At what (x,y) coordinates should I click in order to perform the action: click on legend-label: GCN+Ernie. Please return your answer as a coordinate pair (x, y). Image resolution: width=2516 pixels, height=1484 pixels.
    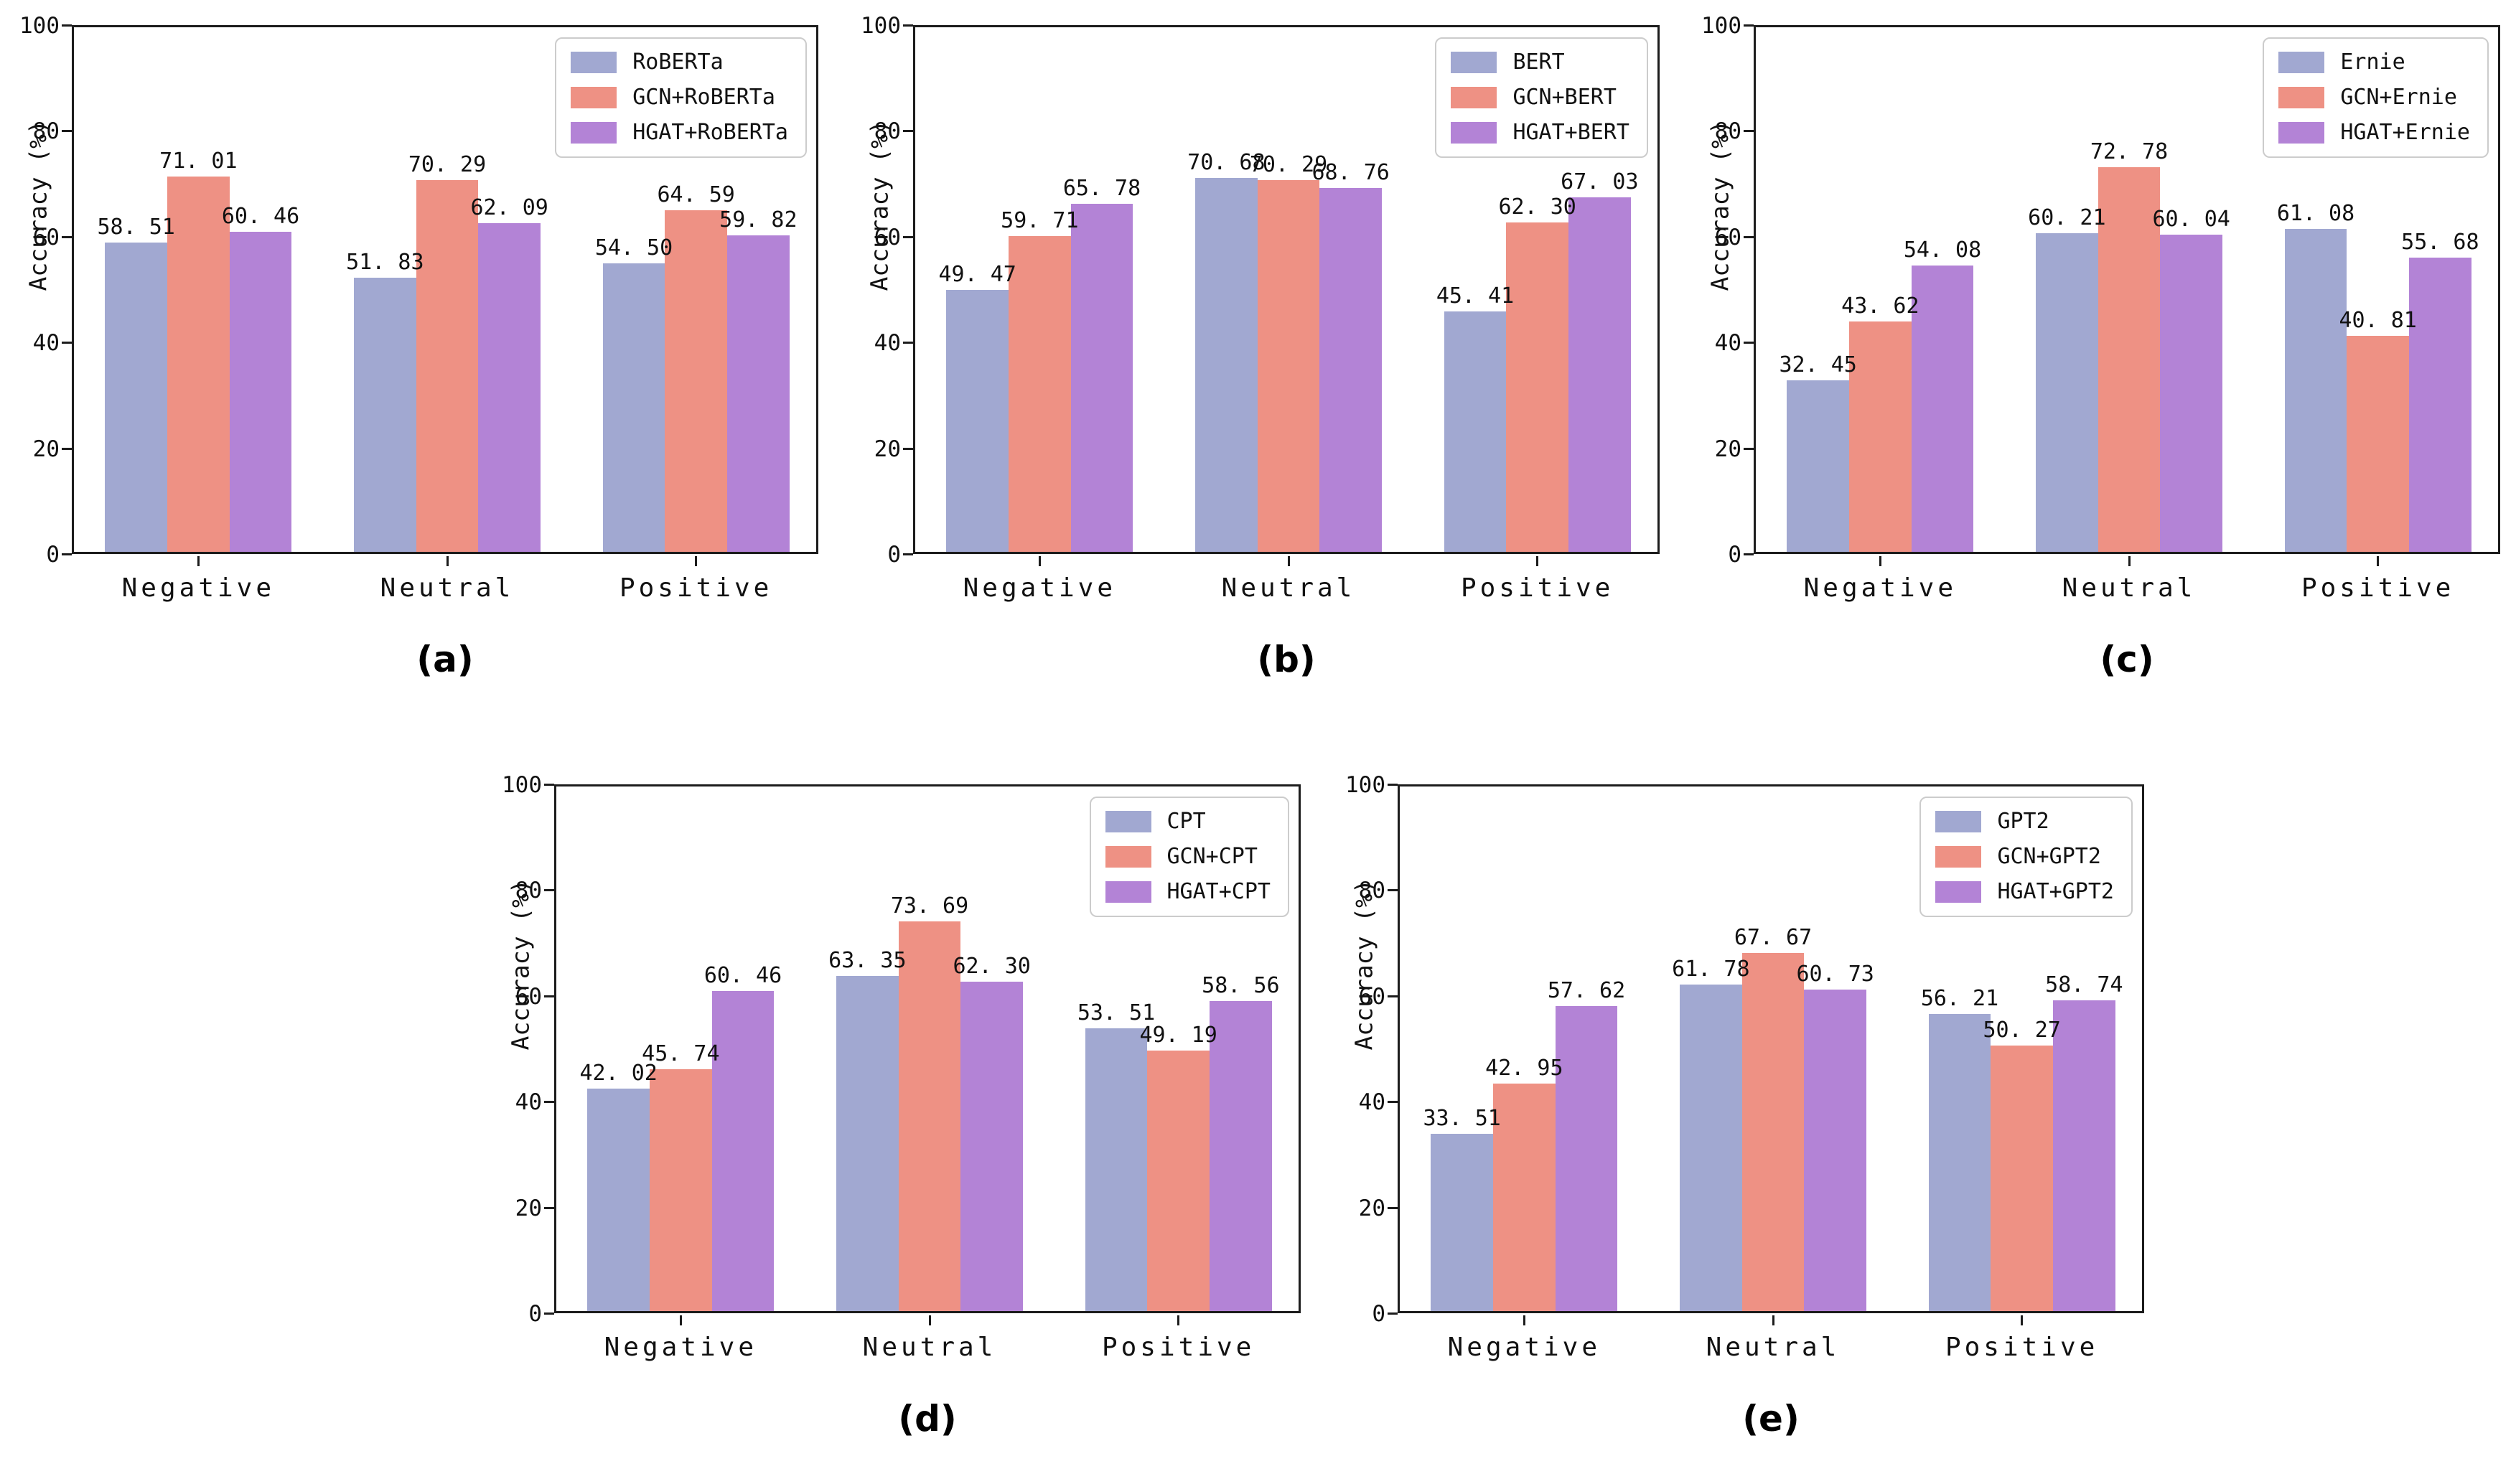
    Looking at the image, I should click on (2399, 97).